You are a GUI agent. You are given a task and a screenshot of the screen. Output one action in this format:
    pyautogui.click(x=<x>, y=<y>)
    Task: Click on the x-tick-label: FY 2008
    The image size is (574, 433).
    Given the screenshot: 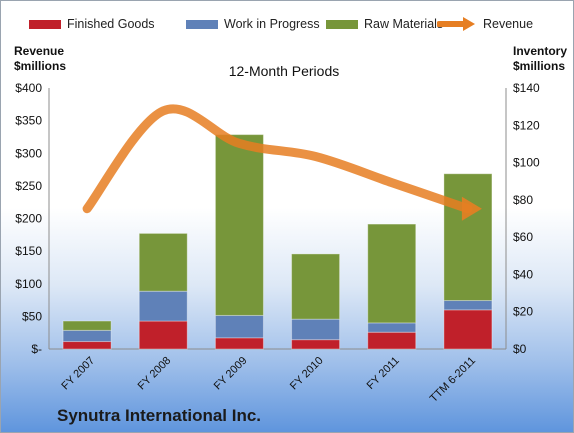 What is the action you would take?
    pyautogui.click(x=155, y=374)
    